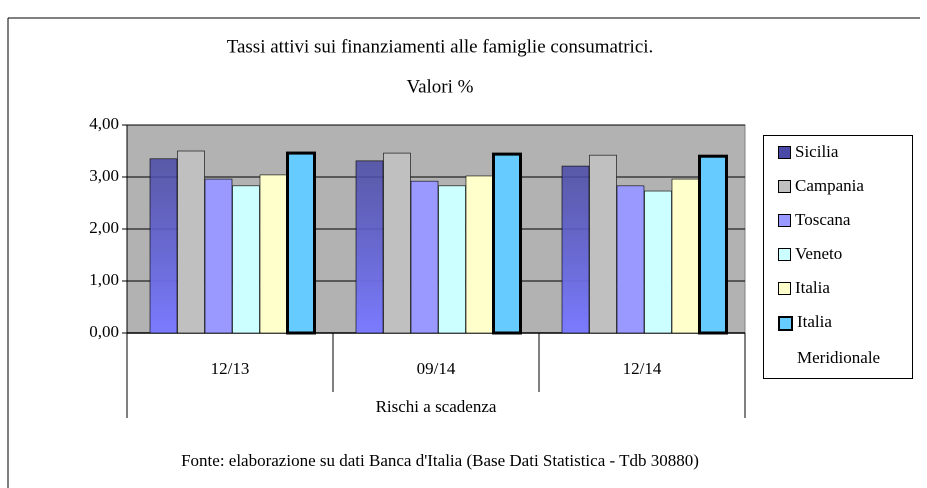  What do you see at coordinates (439, 86) in the screenshot?
I see `chart-subtitle: Valori %` at bounding box center [439, 86].